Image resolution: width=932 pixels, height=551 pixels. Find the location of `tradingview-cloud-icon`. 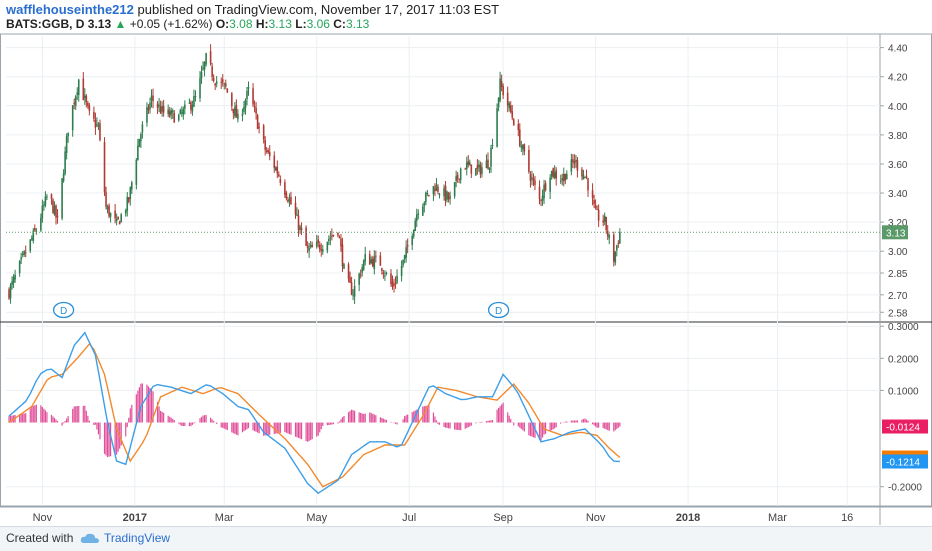

tradingview-cloud-icon is located at coordinates (89, 538).